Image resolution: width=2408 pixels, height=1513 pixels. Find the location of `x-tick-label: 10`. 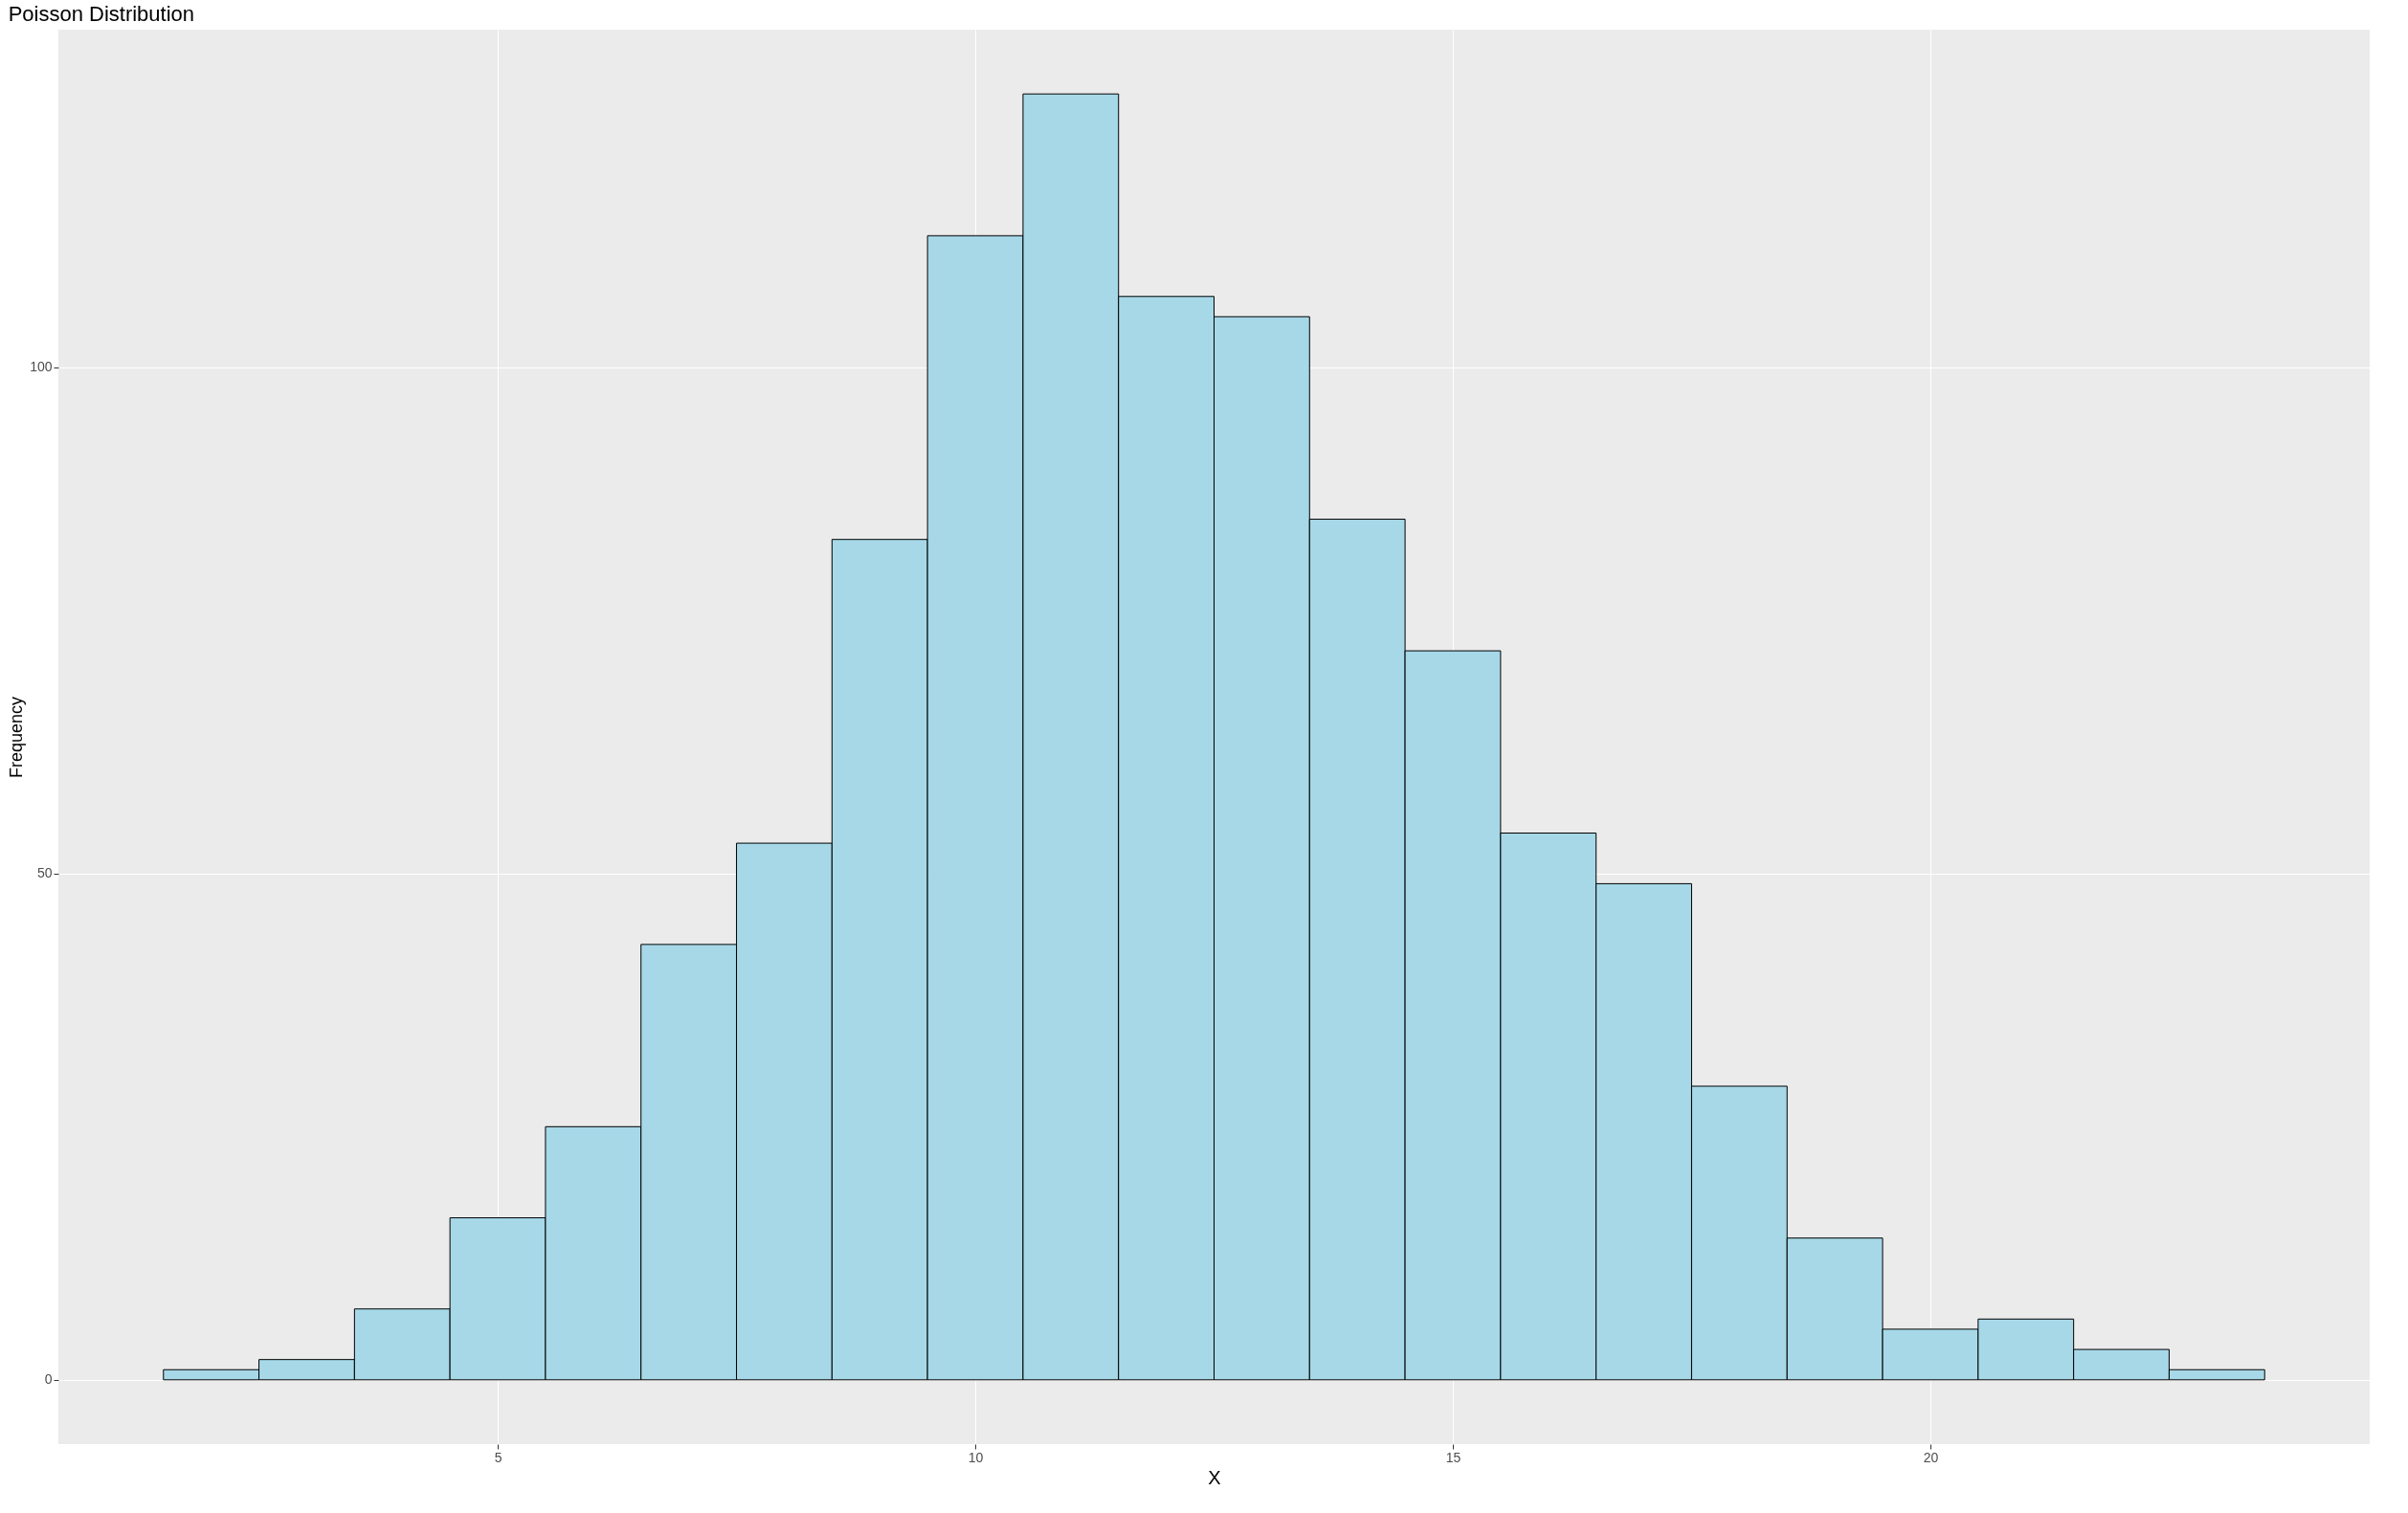

x-tick-label: 10 is located at coordinates (976, 1457).